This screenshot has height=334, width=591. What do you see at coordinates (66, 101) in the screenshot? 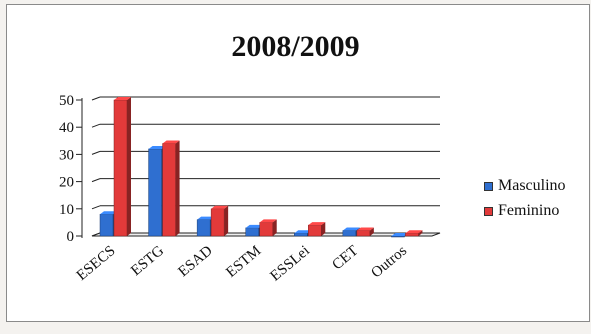
I see `y-tick-label: 50` at bounding box center [66, 101].